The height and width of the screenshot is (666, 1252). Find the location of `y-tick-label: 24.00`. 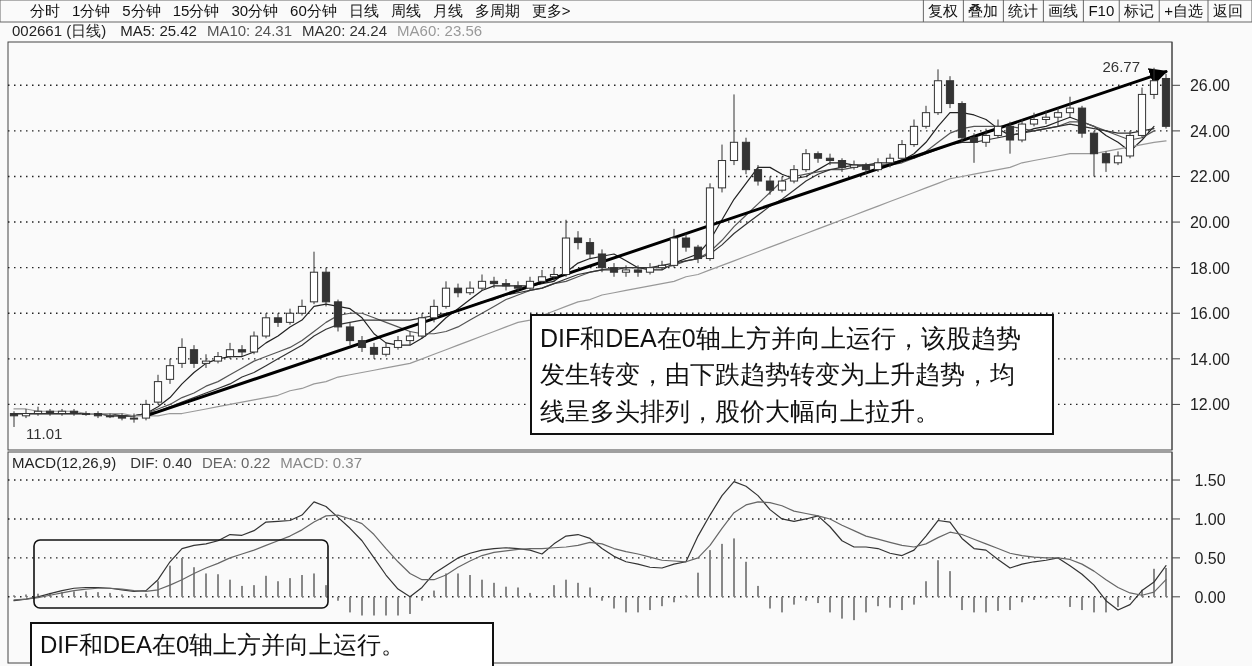

y-tick-label: 24.00 is located at coordinates (1210, 131).